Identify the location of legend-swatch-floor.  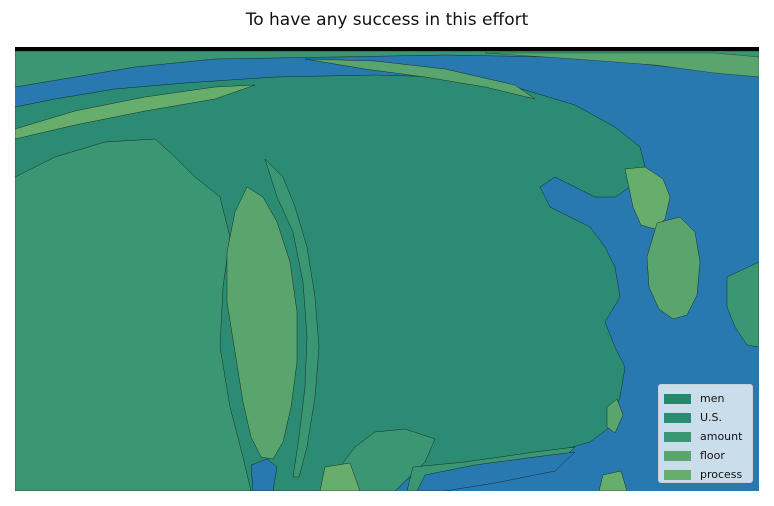
(677, 455).